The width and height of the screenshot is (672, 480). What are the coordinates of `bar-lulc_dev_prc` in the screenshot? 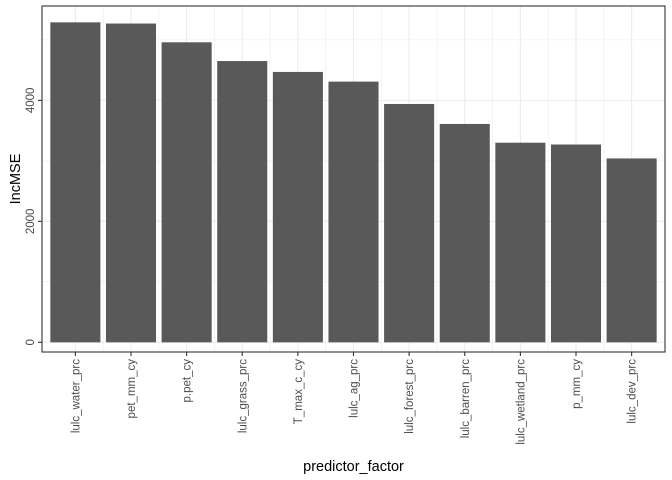 It's located at (631, 250).